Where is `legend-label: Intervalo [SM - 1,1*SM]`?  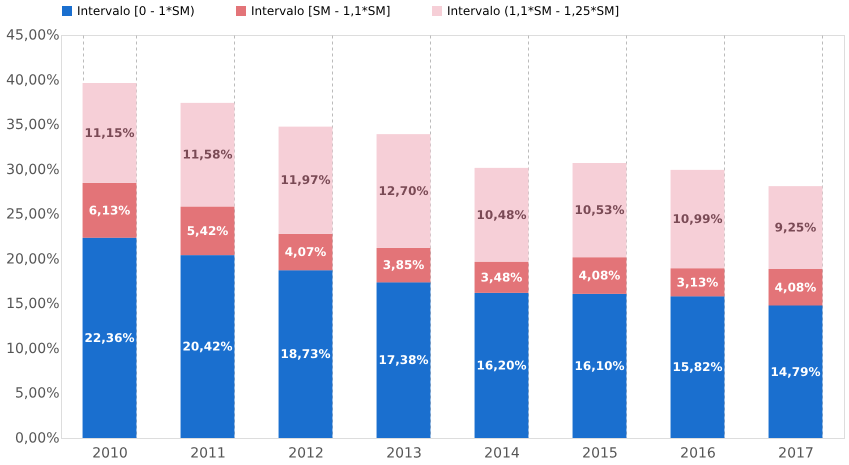
legend-label: Intervalo [SM - 1,1*SM] is located at coordinates (320, 11).